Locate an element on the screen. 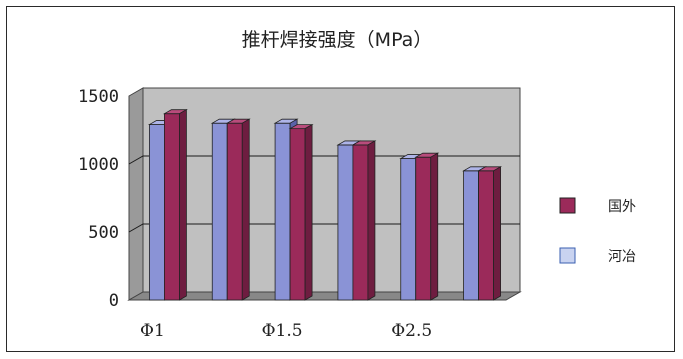  y-tick-label: 1000 is located at coordinates (98, 165).